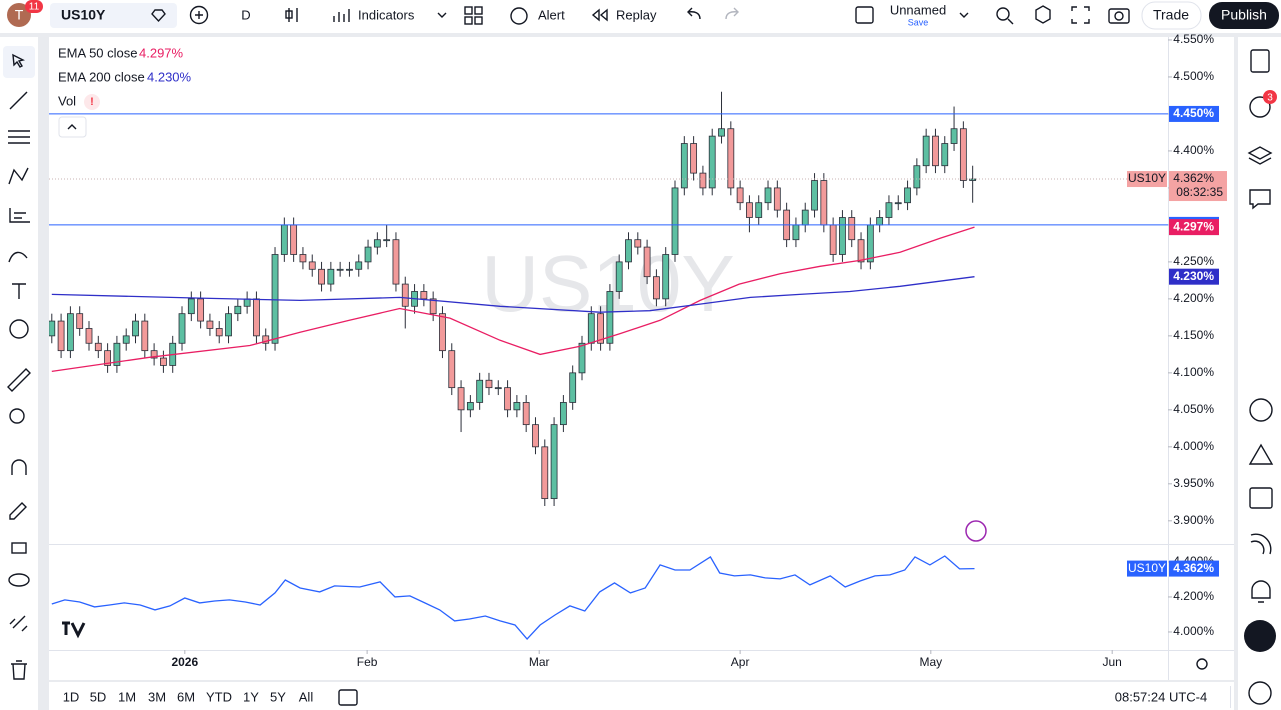  Describe the element at coordinates (19, 670) in the screenshot. I see `remove-tool` at that location.